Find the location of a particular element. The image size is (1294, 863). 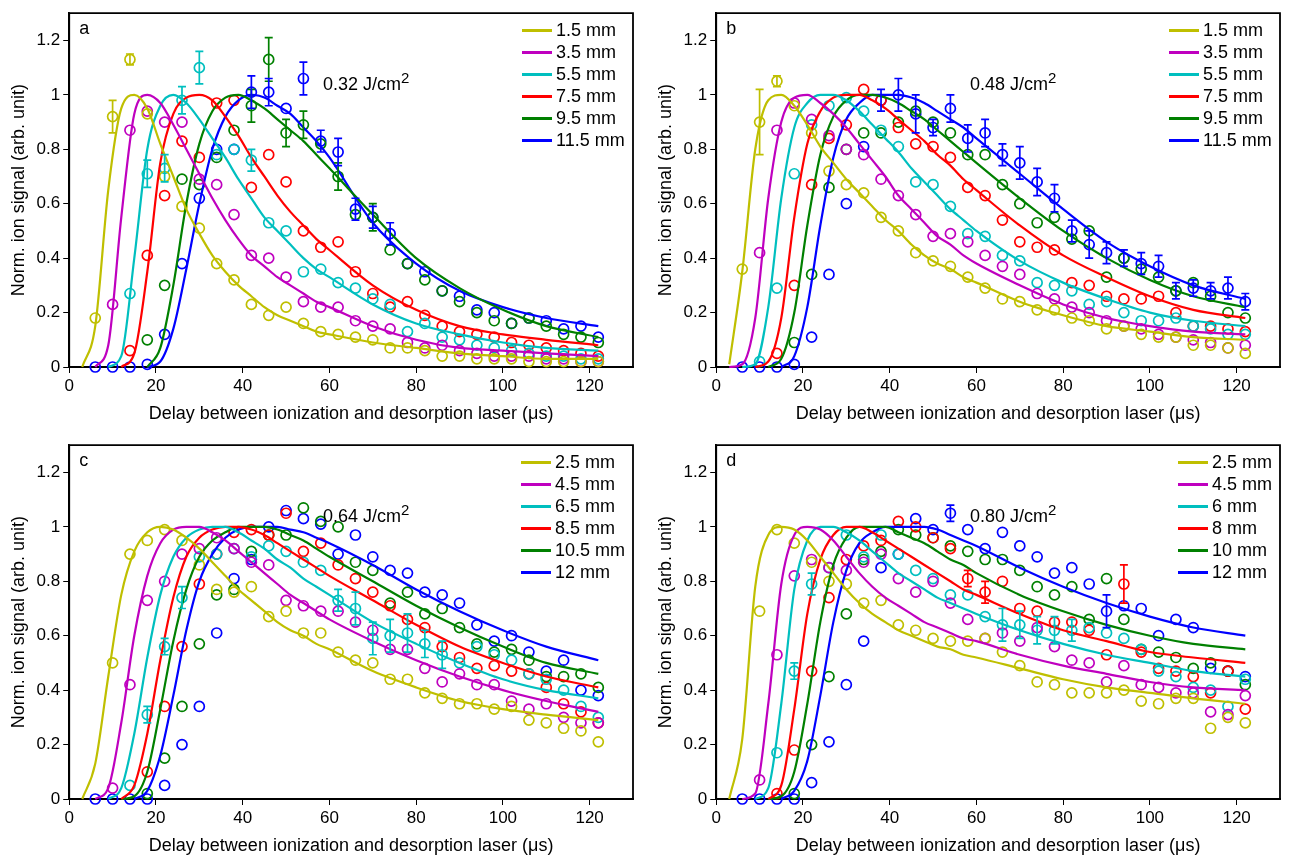

annotation: 0.80 J/cm$^{2}$ is located at coordinates (1013, 513).